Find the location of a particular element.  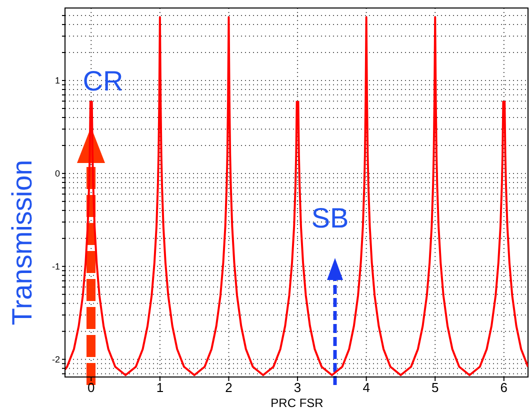

x-tick-label: 3 is located at coordinates (298, 388).